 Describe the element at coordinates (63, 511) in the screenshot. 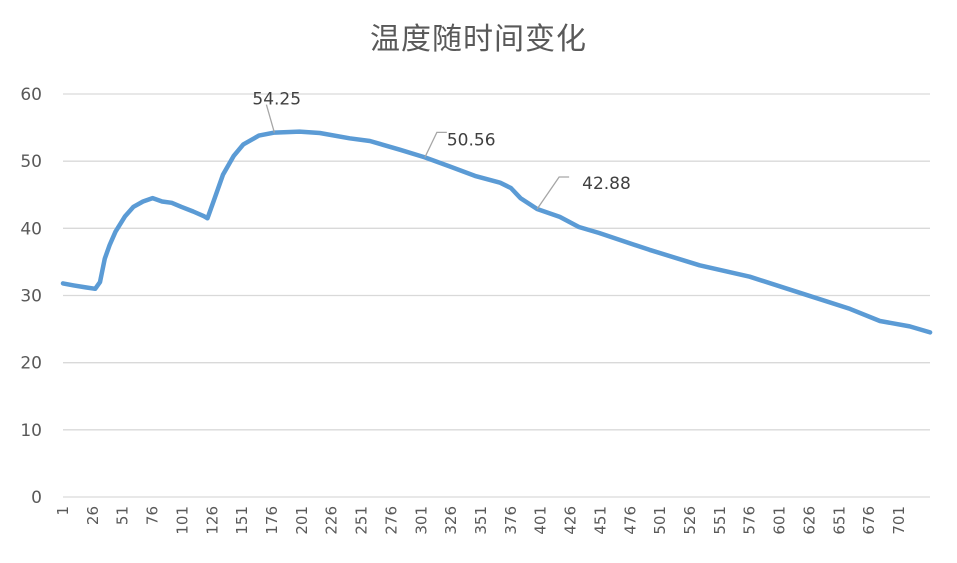

I see `x-tick-label: 1` at that location.